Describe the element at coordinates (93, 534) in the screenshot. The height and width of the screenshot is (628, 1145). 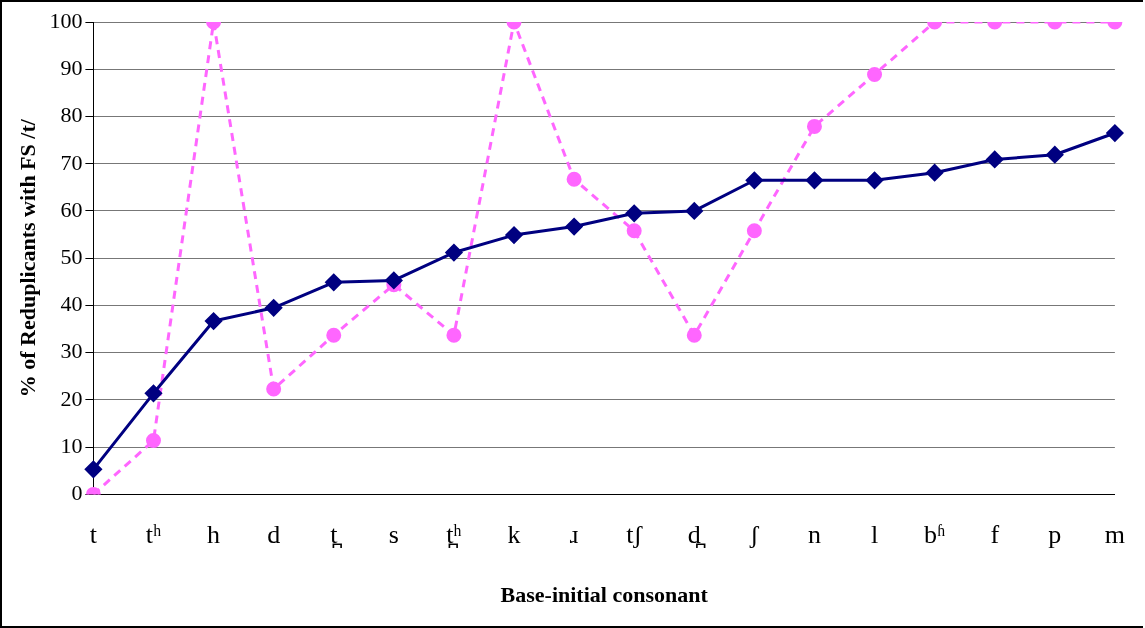
I see `x-tick-label: t` at that location.